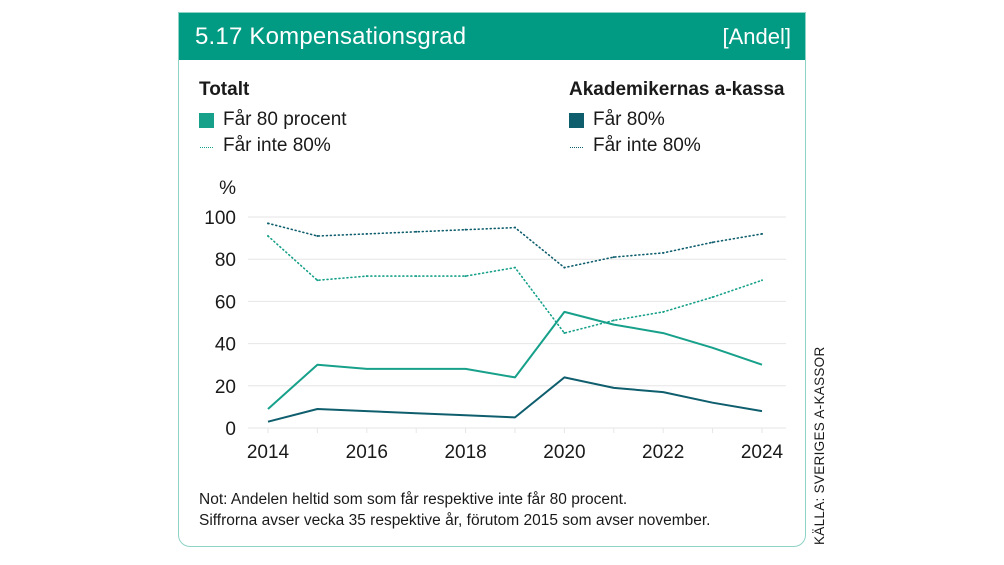 The height and width of the screenshot is (565, 1004). I want to click on legend-label: Får 80 procent, so click(285, 119).